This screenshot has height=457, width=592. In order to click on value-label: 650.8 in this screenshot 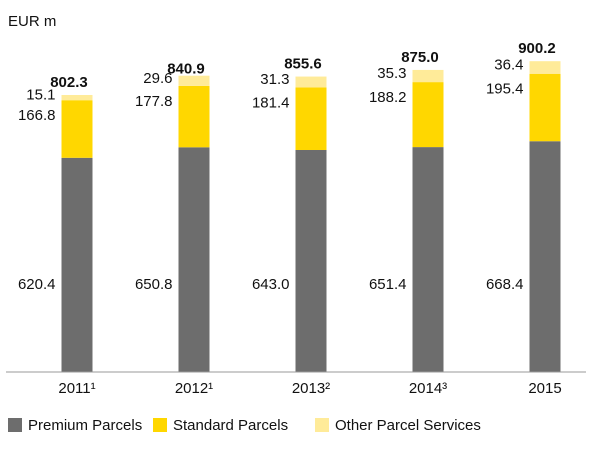, I will do `click(154, 284)`.